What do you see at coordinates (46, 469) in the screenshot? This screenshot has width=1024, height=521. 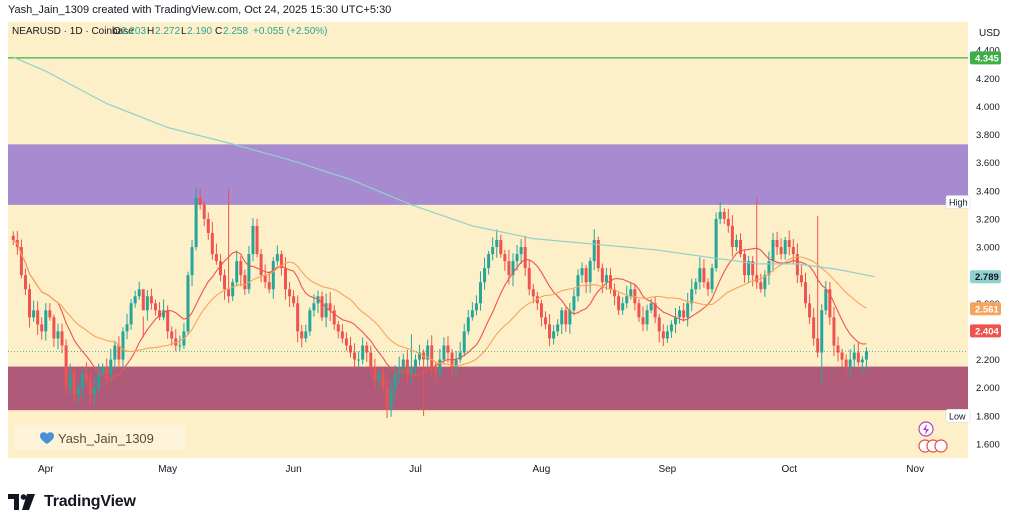 I see `x-tick-label: Apr` at bounding box center [46, 469].